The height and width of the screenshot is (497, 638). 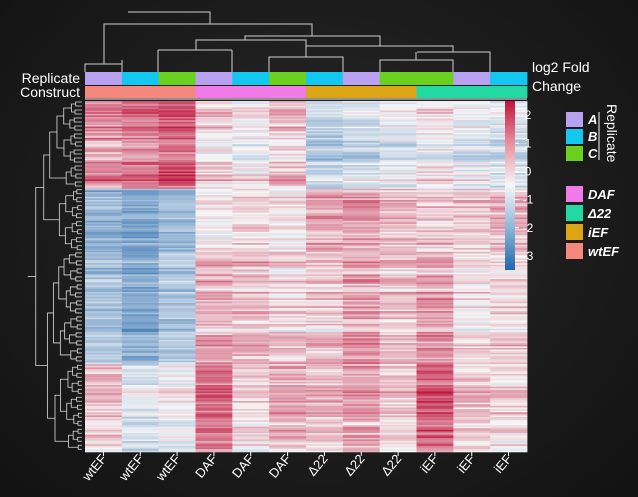 I want to click on construct-annotation-row, so click(x=306, y=92).